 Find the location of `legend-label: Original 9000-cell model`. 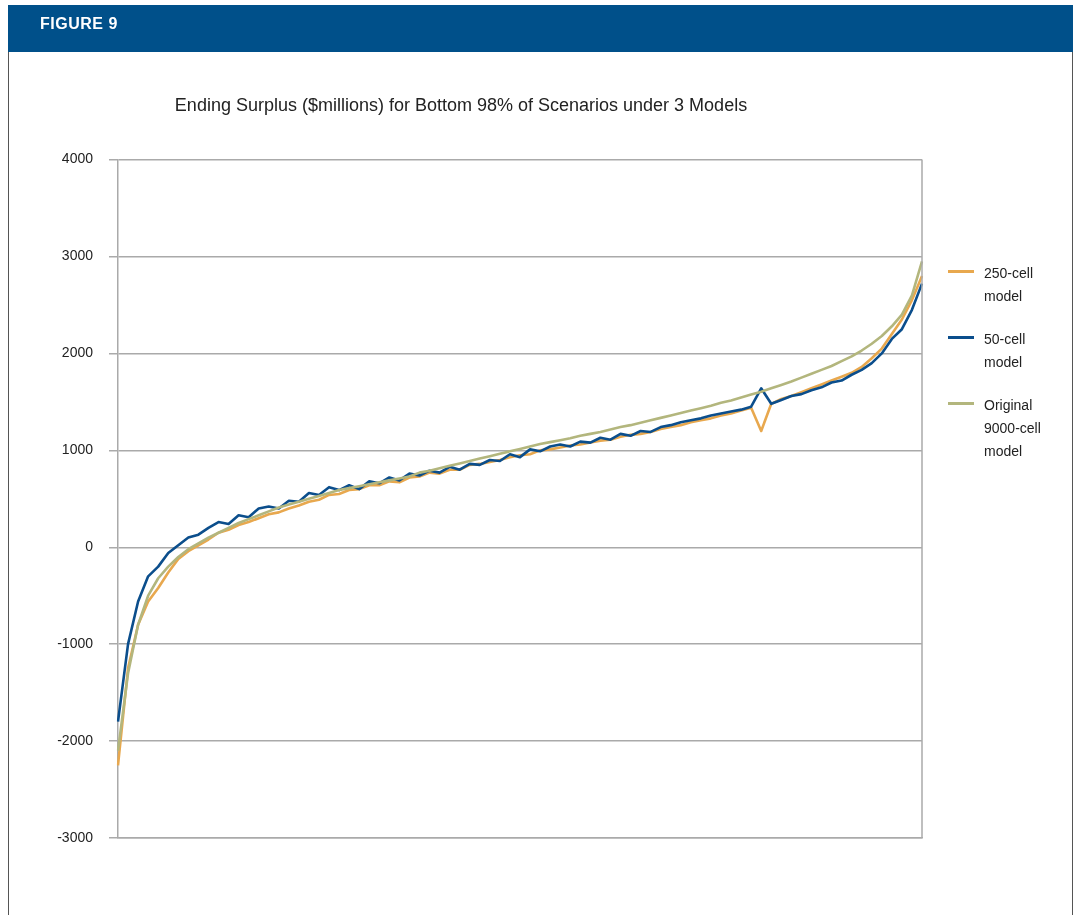

legend-label: Original 9000-cell model is located at coordinates (1013, 428).